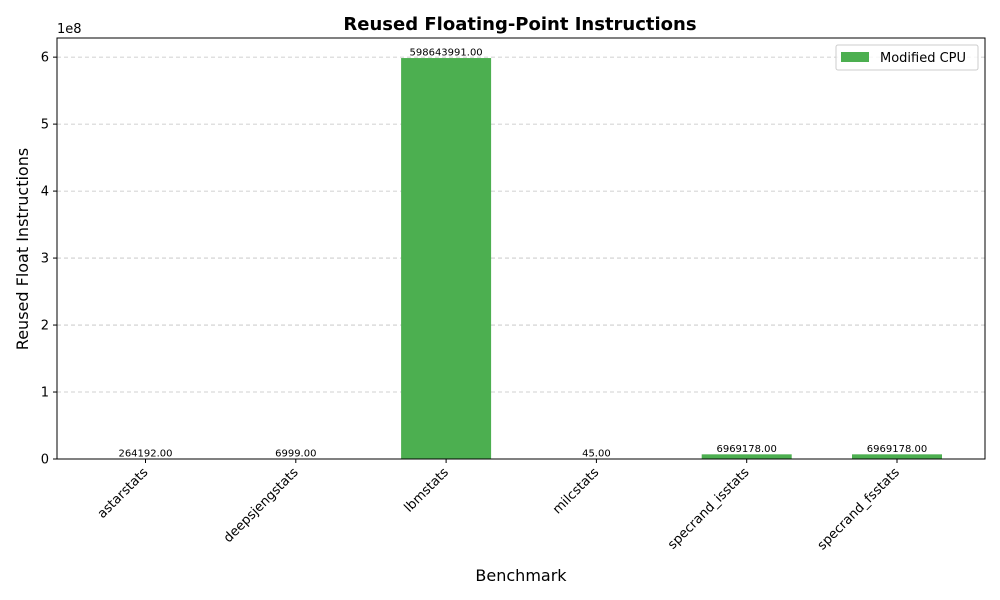 Image resolution: width=1000 pixels, height=600 pixels. Describe the element at coordinates (45, 259) in the screenshot. I see `y-tick-label: 3` at that location.